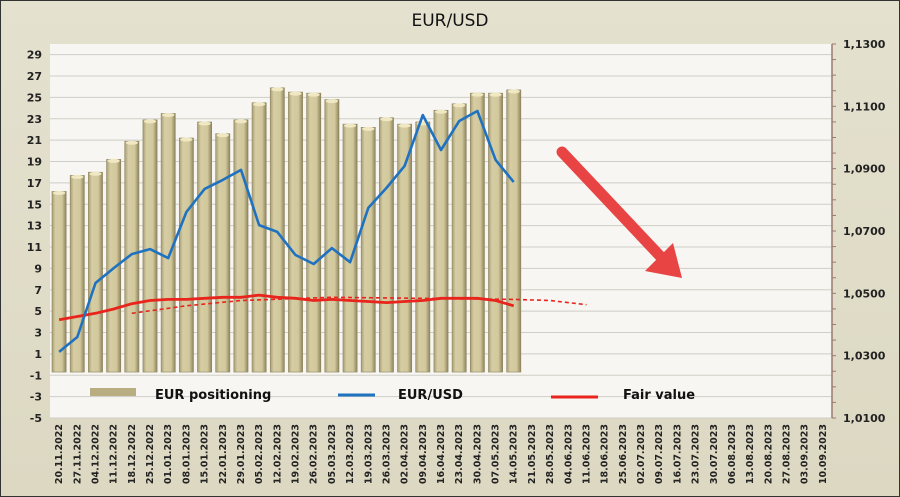  I want to click on x-tick-label: 11.06.2023, so click(586, 454).